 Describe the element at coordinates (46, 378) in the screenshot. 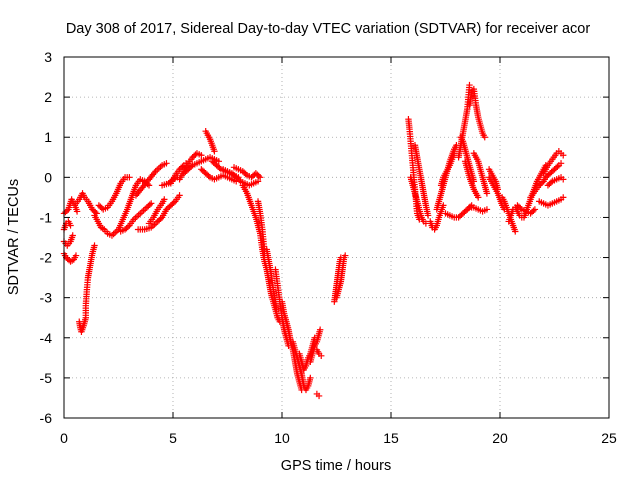

I see `y-tick-label: -5` at that location.